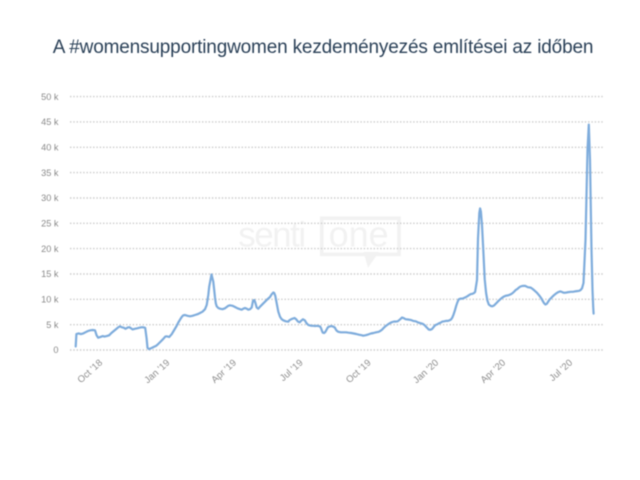 Image resolution: width=640 pixels, height=480 pixels. I want to click on svg-text: 40 k, so click(50, 148).